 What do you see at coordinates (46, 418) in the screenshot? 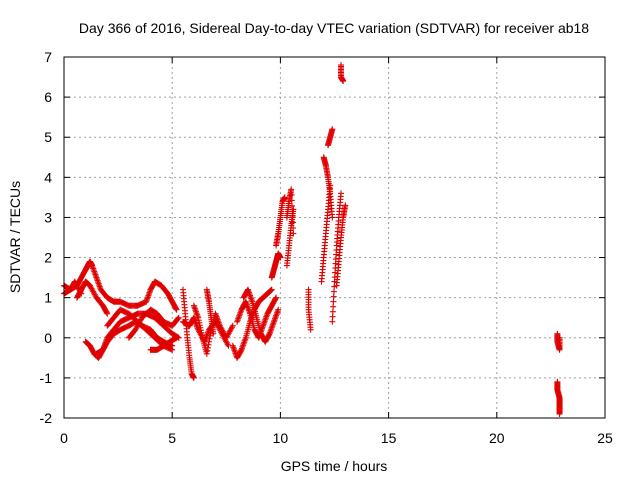
I see `y-tick-label: -2` at bounding box center [46, 418].